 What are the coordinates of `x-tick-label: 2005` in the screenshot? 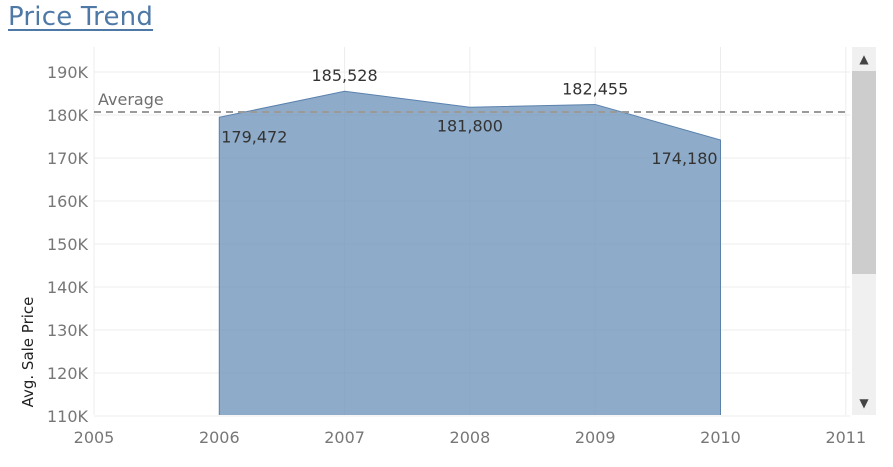 It's located at (94, 437).